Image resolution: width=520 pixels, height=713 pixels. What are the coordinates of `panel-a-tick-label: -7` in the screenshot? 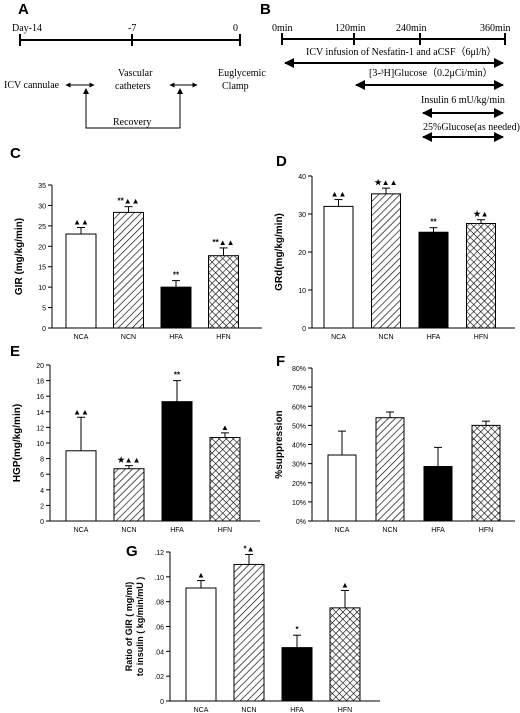 It's located at (132, 28).